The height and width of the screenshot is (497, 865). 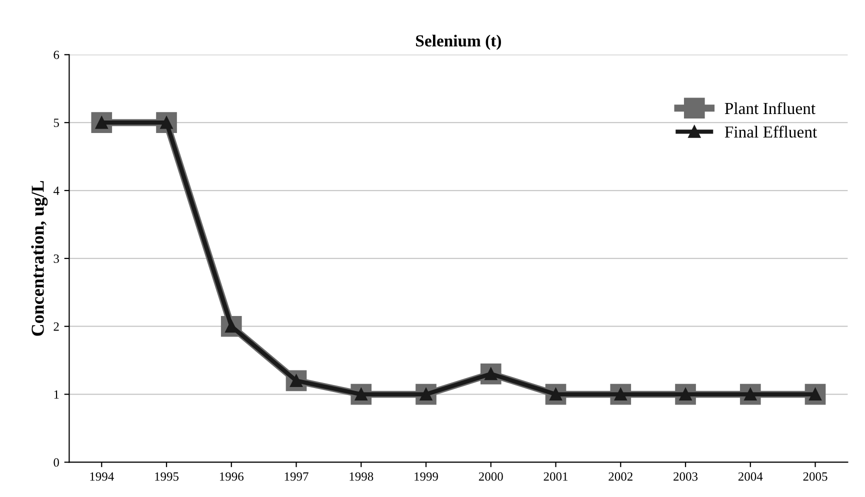 I want to click on x-tick-label: 2001, so click(x=556, y=476).